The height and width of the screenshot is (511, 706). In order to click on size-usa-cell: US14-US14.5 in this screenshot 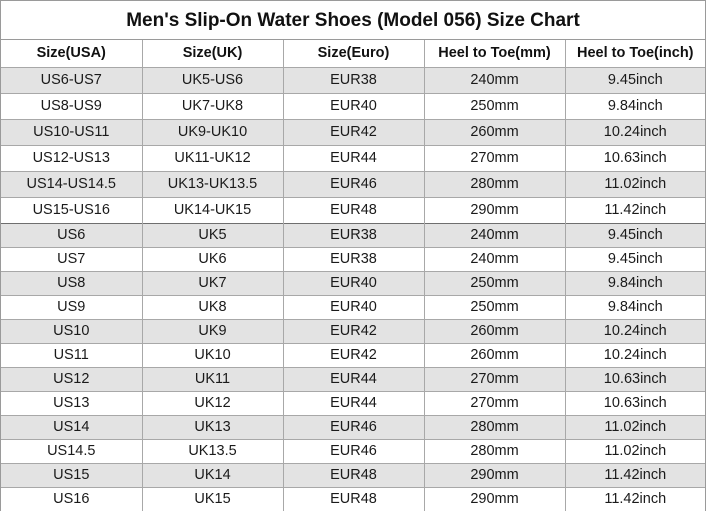, I will do `click(72, 184)`.